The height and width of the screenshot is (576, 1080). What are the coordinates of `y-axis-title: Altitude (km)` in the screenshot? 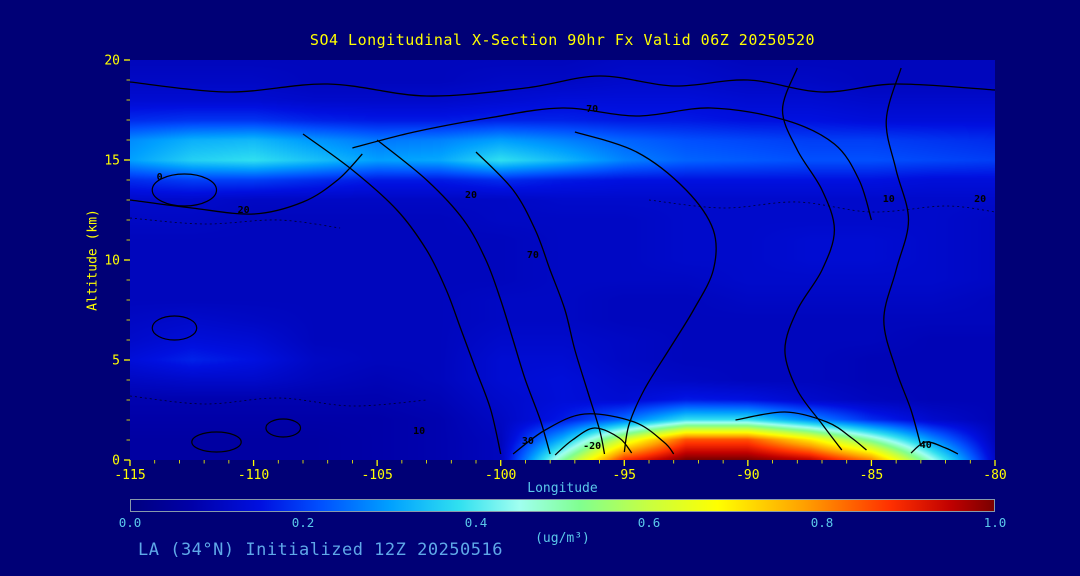 It's located at (93, 260).